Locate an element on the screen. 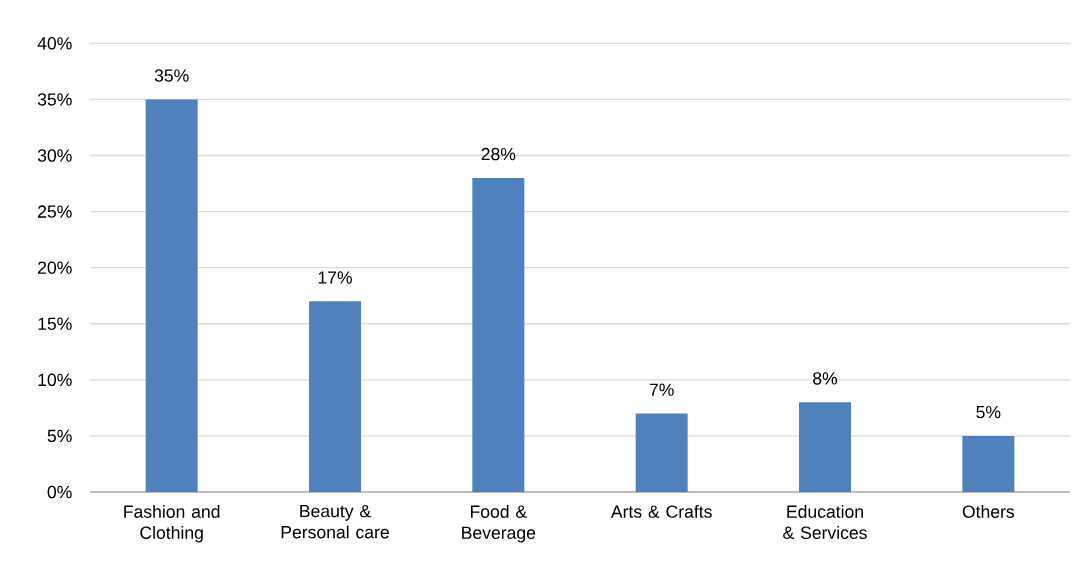  data-label: 5% is located at coordinates (988, 412).